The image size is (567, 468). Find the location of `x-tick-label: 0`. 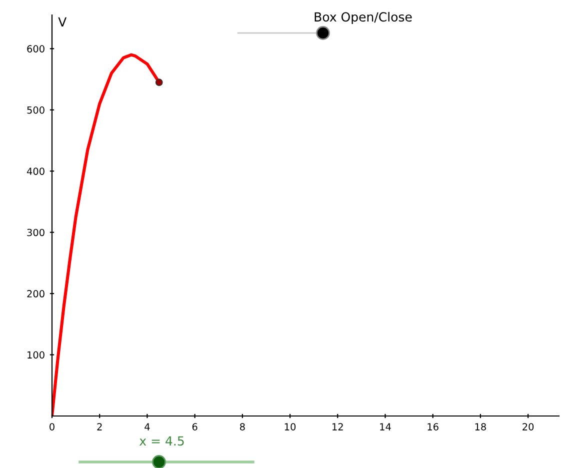

x-tick-label: 0 is located at coordinates (52, 426).